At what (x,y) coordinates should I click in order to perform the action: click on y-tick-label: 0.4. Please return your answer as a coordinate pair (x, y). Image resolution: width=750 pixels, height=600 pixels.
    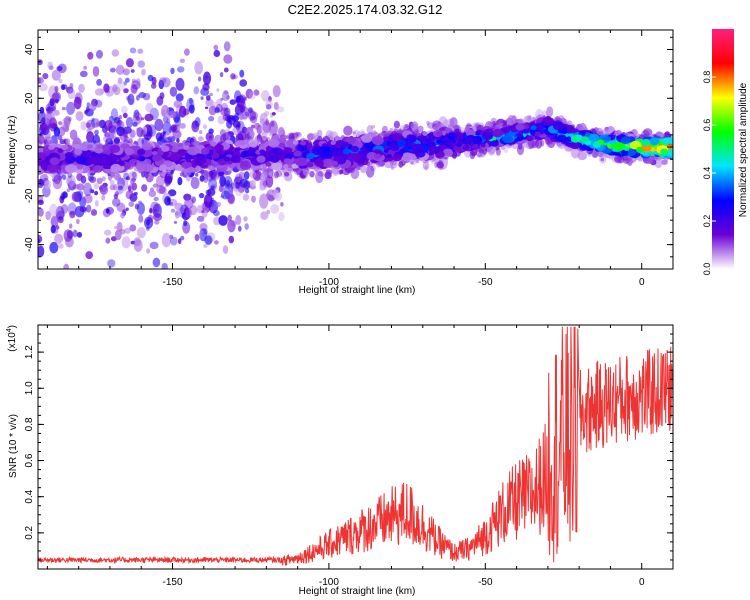
    Looking at the image, I should click on (29, 496).